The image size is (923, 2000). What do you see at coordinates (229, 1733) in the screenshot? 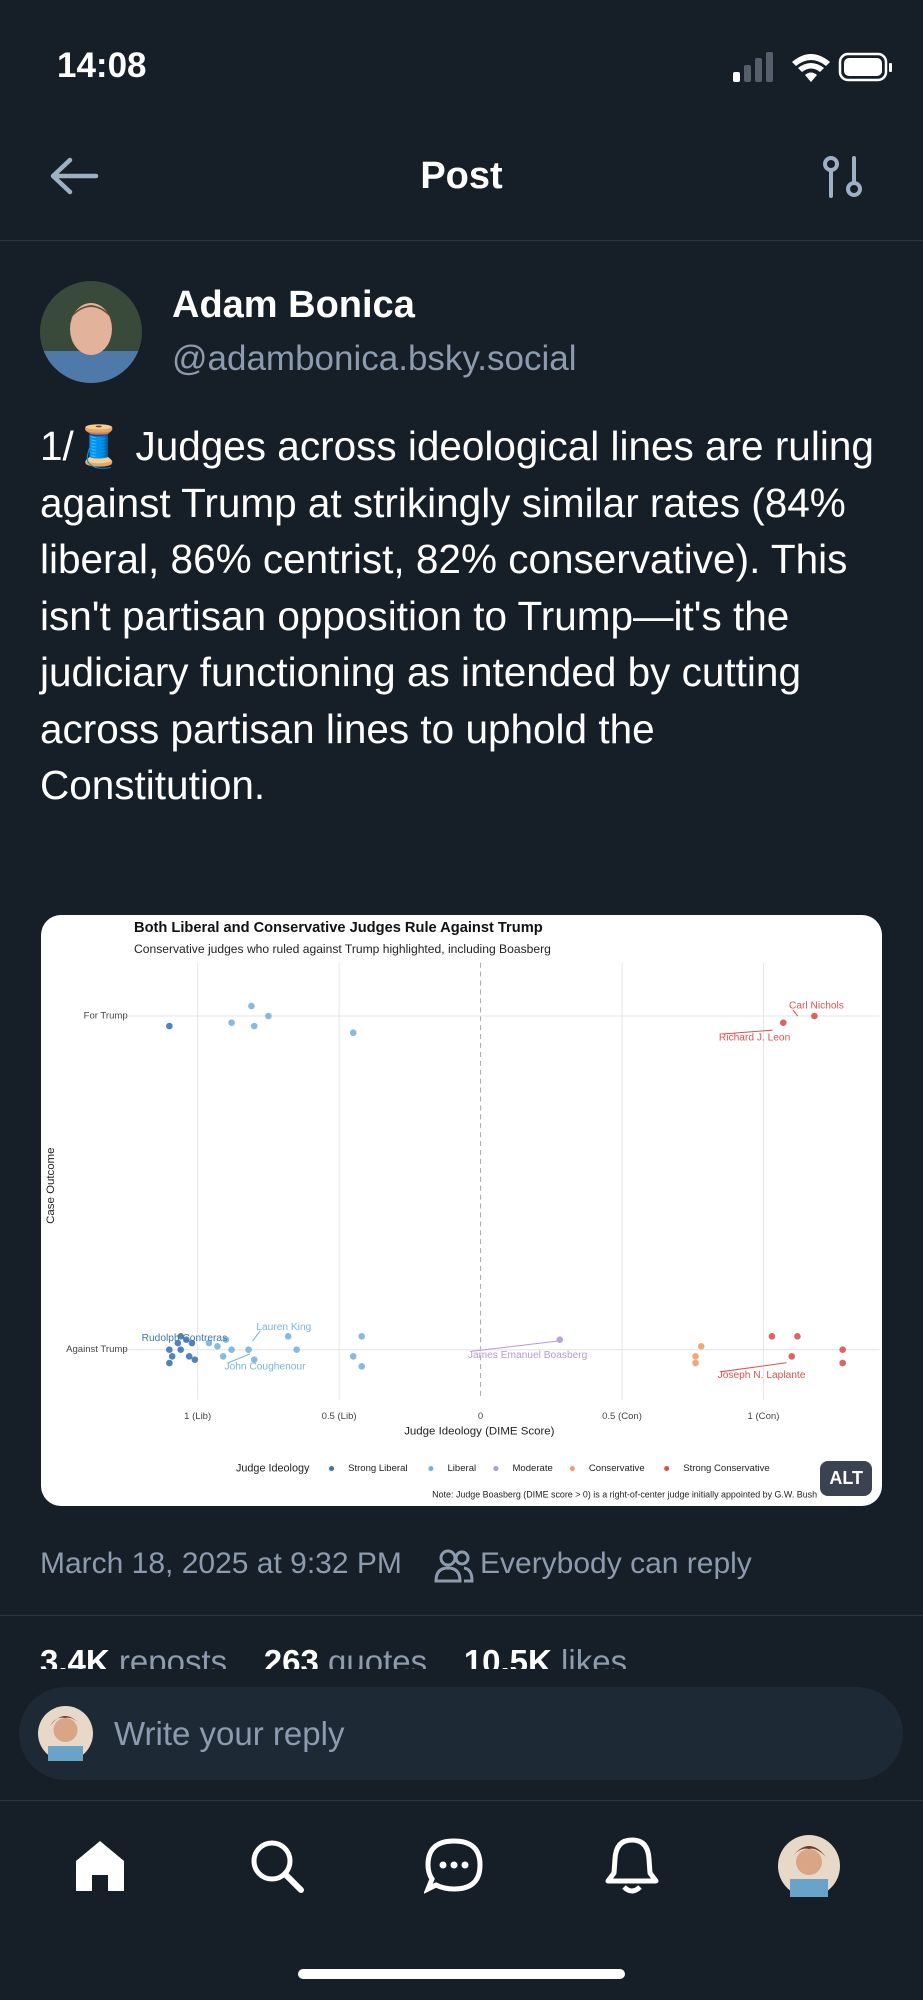
I see `reply-placeholder: Write your reply` at bounding box center [229, 1733].